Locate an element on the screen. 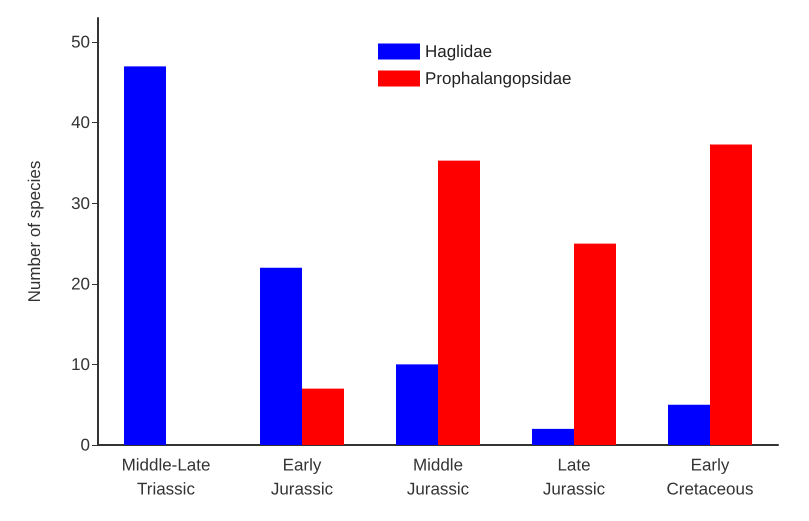 Image resolution: width=809 pixels, height=521 pixels. y-tick-label: 20 is located at coordinates (80, 284).